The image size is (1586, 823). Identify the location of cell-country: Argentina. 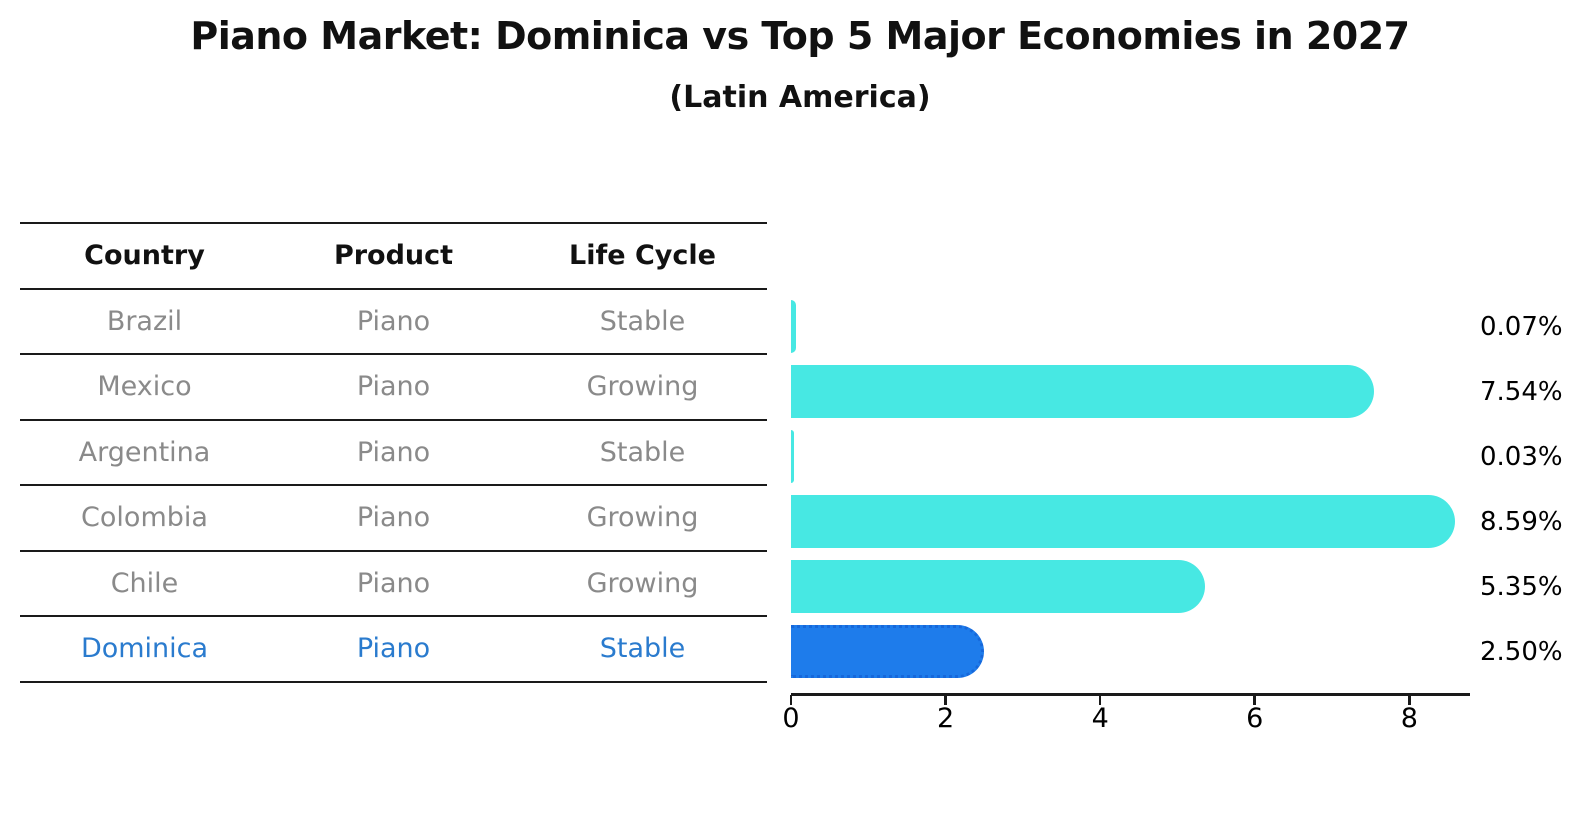
(144, 452).